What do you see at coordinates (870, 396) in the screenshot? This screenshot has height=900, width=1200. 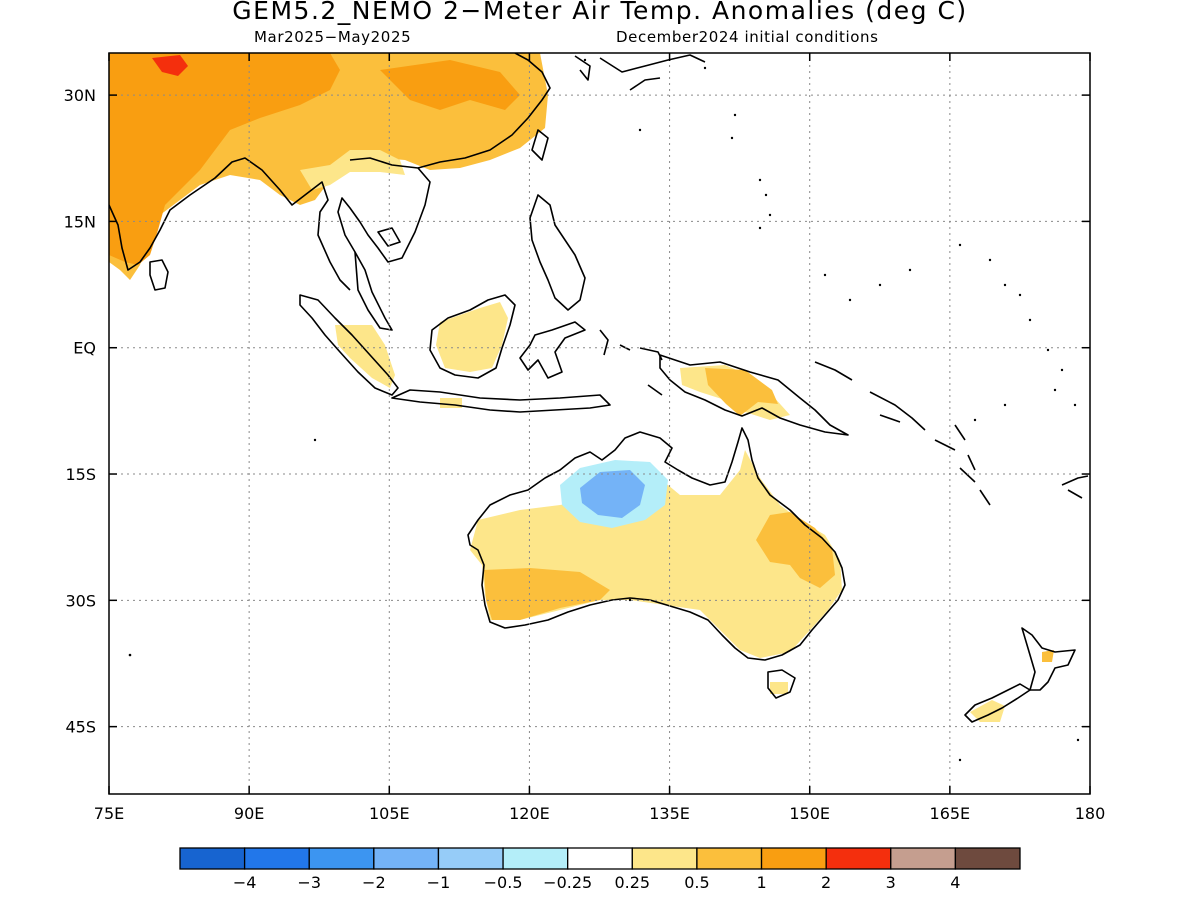 I see `coast-bismarck` at bounding box center [870, 396].